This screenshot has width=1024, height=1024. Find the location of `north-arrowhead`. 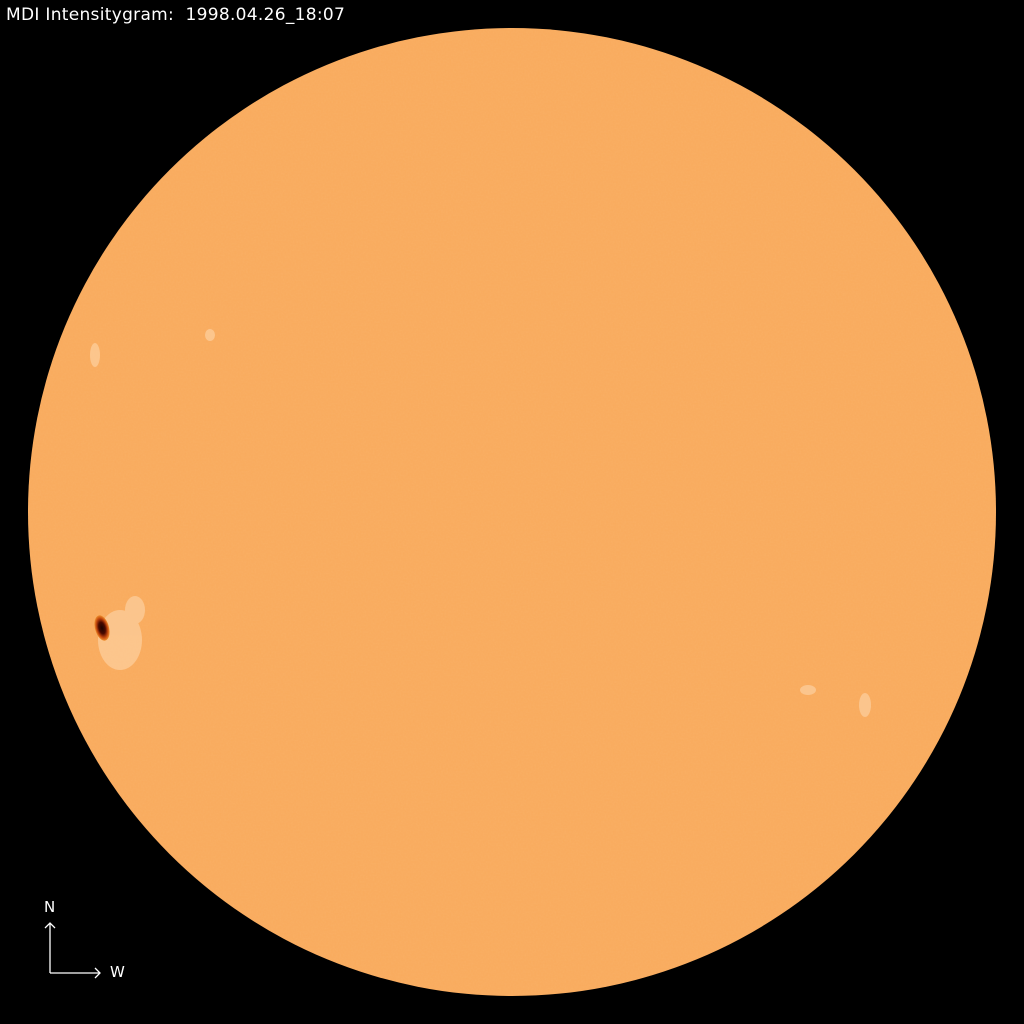

north-arrowhead is located at coordinates (50, 925).